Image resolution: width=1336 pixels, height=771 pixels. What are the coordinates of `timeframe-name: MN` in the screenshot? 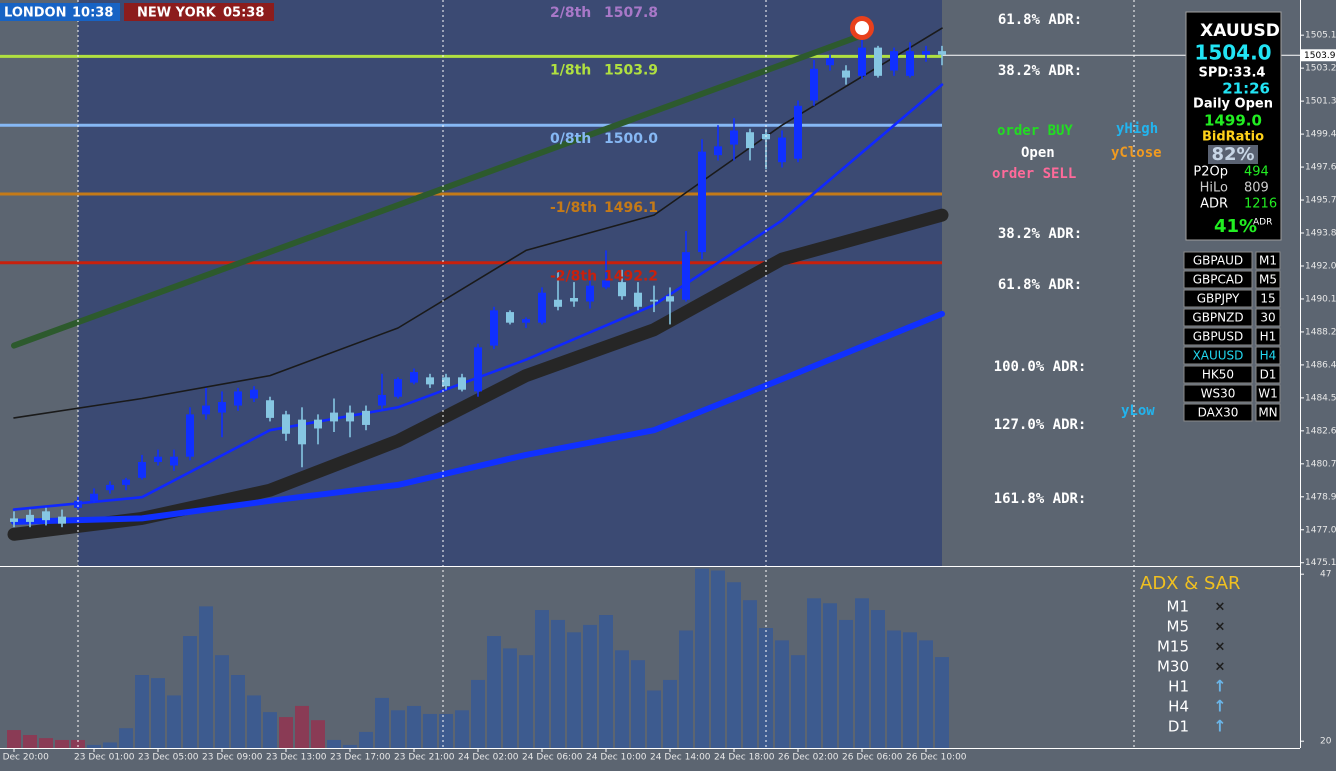 It's located at (1267, 413).